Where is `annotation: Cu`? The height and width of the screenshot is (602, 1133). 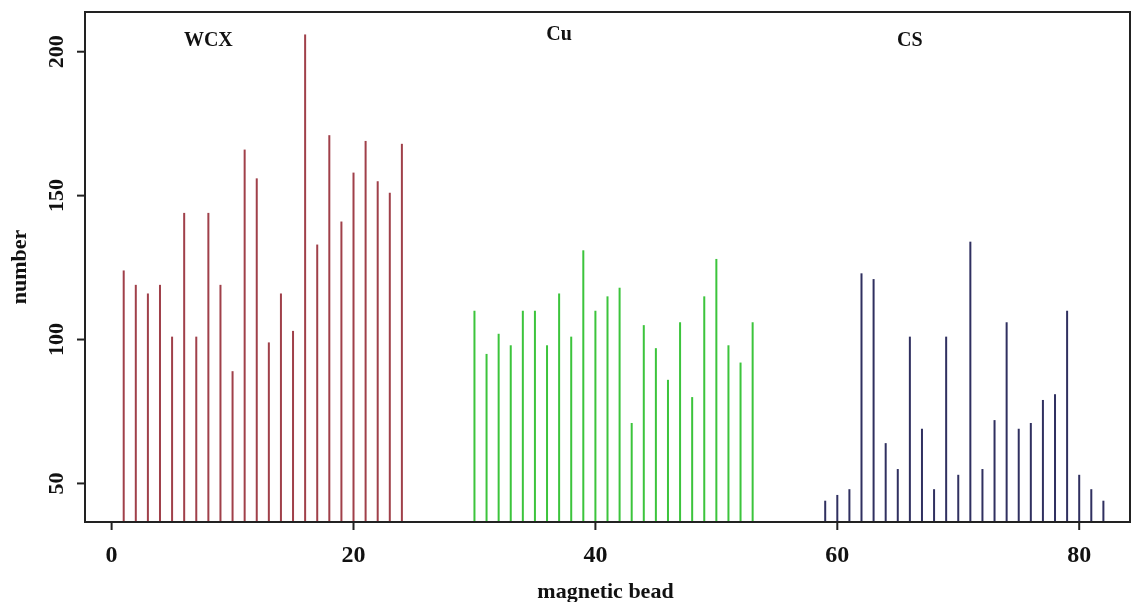
annotation: Cu is located at coordinates (559, 33).